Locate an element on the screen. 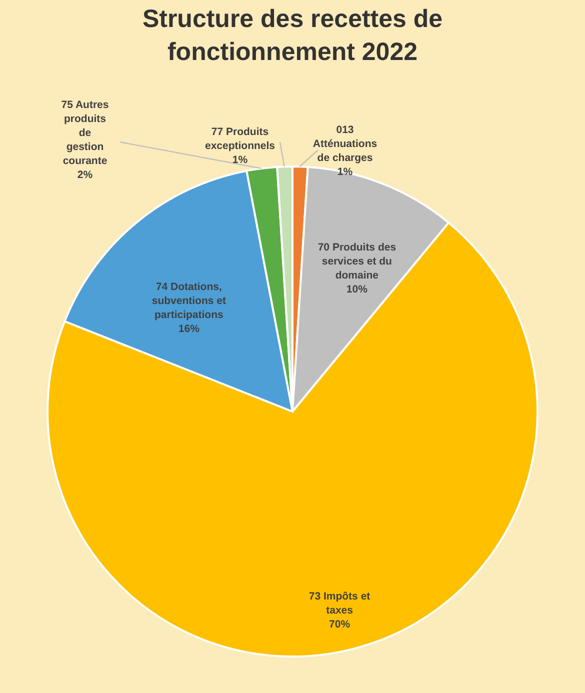 Image resolution: width=585 pixels, height=693 pixels. data-label: 70% is located at coordinates (340, 624).